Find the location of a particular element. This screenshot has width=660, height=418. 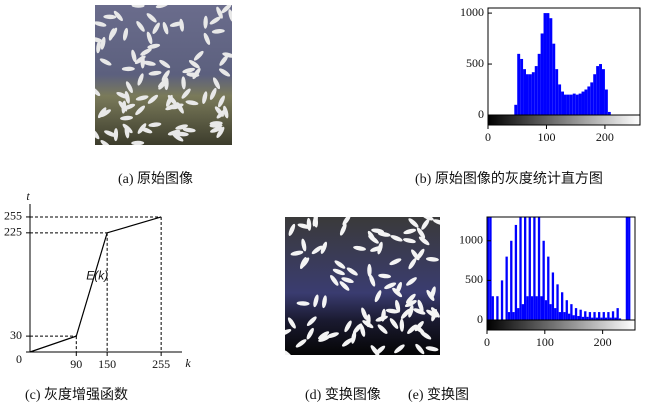

caption: (e) 变换图 is located at coordinates (438, 394).